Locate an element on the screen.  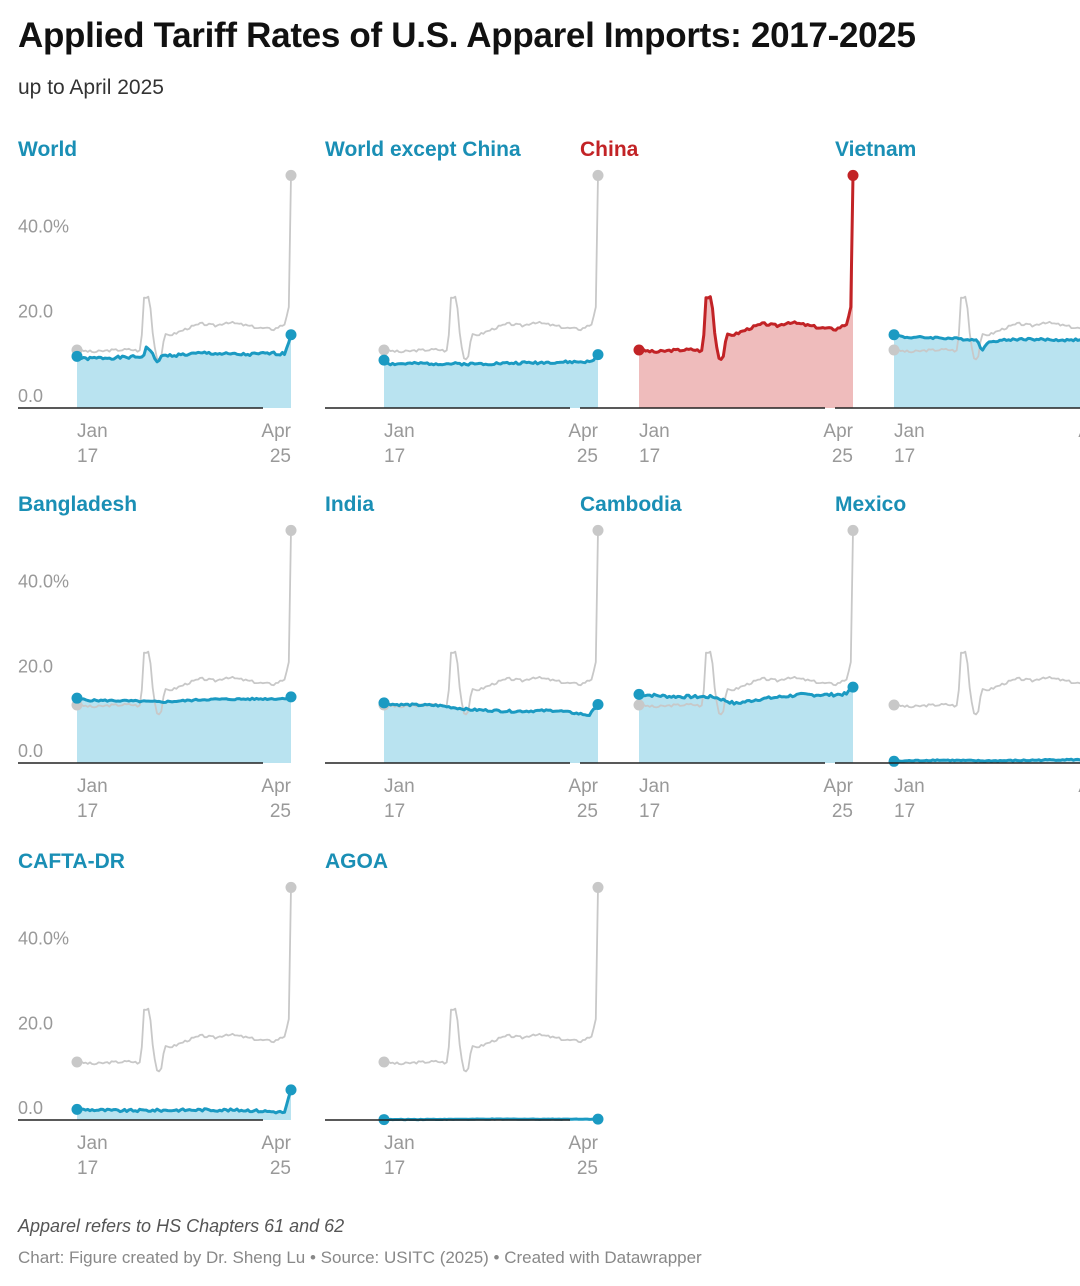
panel-vietnam: Vietnam Jan 17 Apr 25 is located at coordinates (957, 308).